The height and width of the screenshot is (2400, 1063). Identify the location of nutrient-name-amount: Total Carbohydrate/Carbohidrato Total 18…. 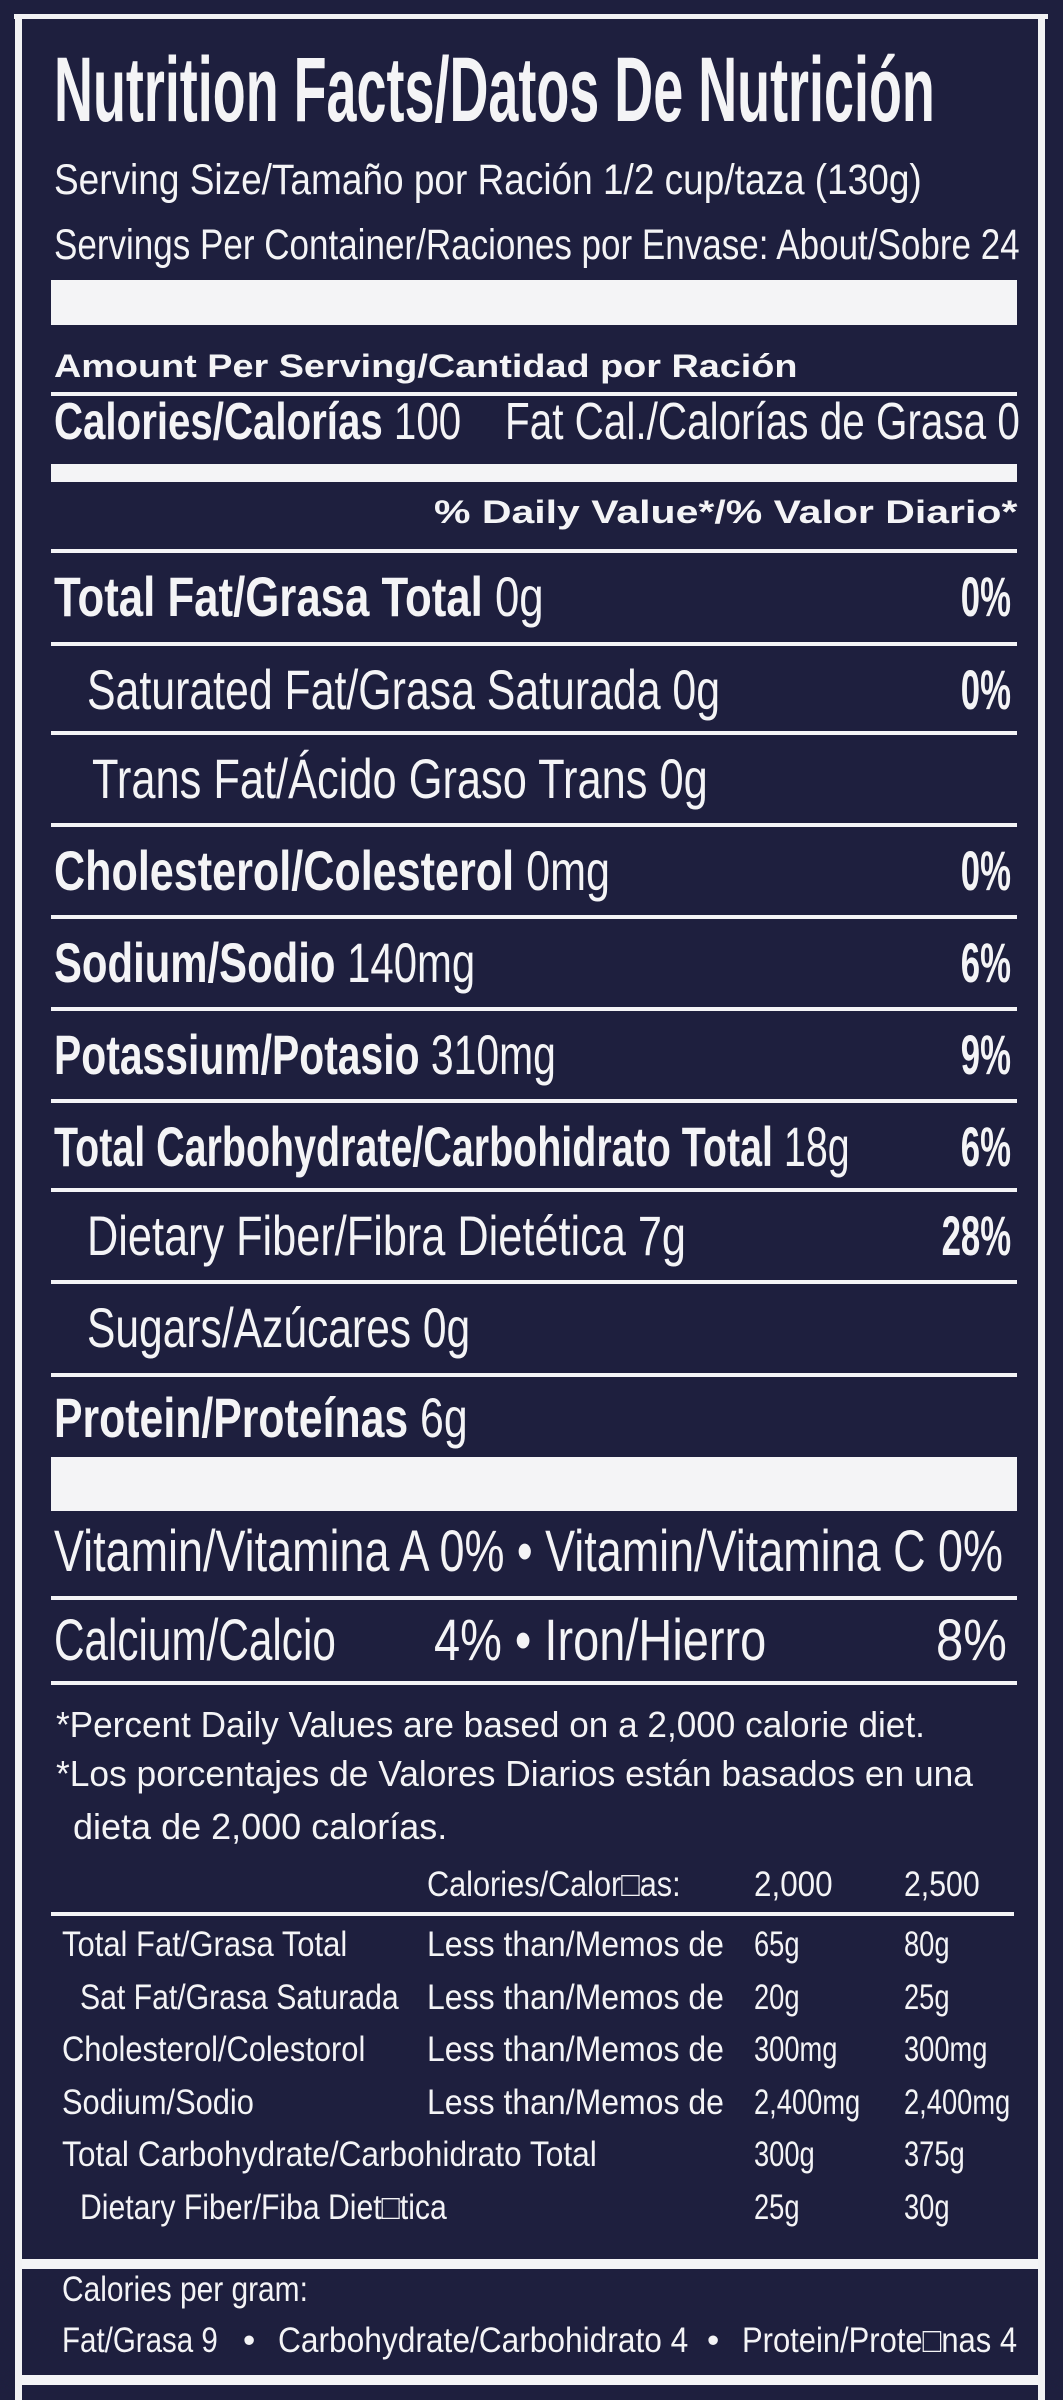
(452, 1147).